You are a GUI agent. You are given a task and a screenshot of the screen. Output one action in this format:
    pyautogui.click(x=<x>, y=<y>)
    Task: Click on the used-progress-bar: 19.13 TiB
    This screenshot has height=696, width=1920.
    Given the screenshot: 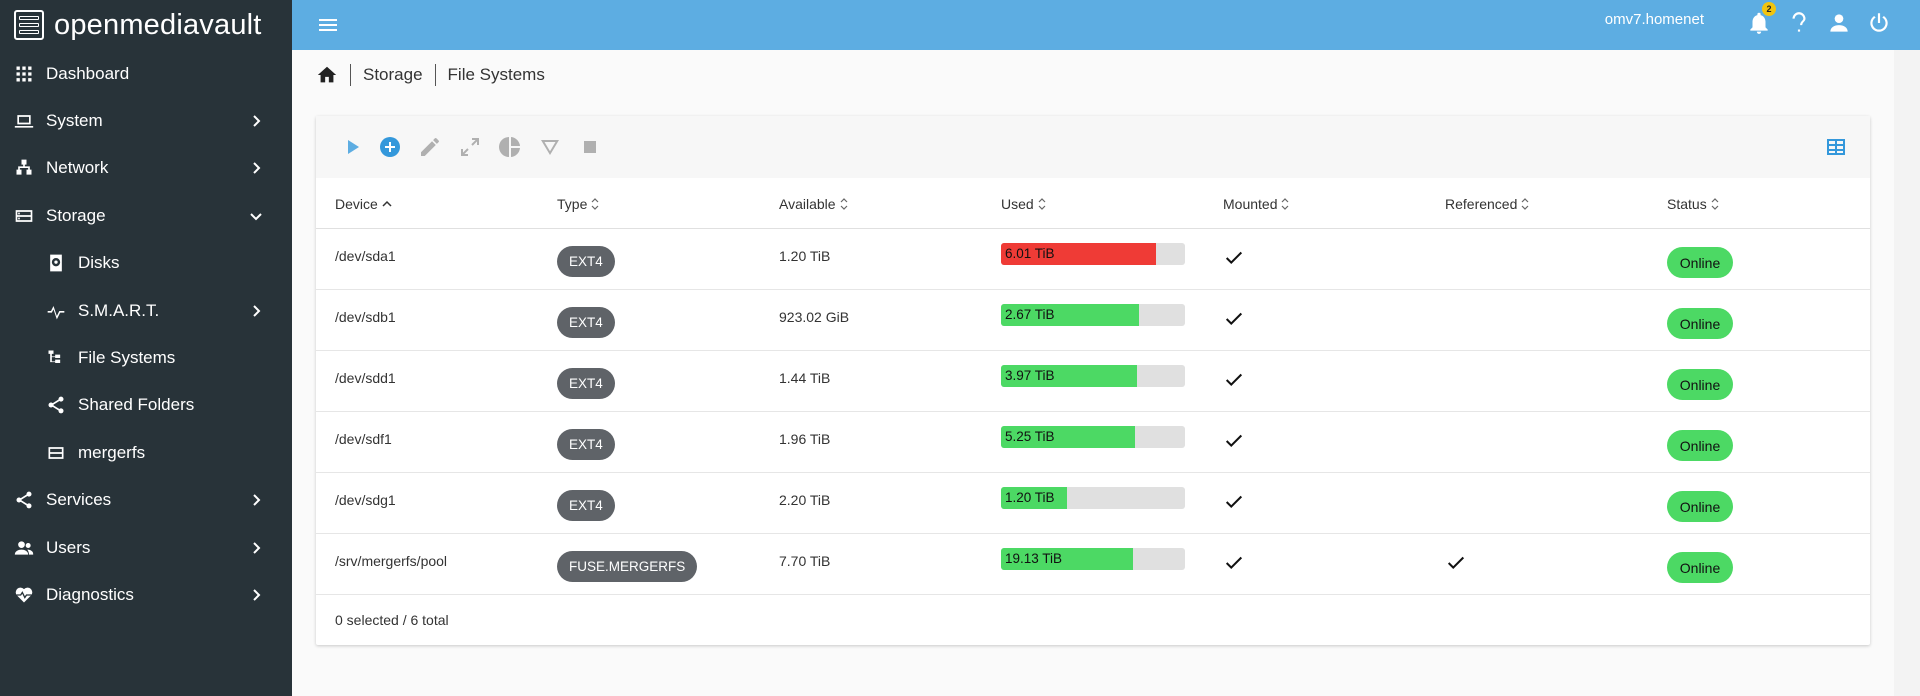 What is the action you would take?
    pyautogui.click(x=1093, y=559)
    